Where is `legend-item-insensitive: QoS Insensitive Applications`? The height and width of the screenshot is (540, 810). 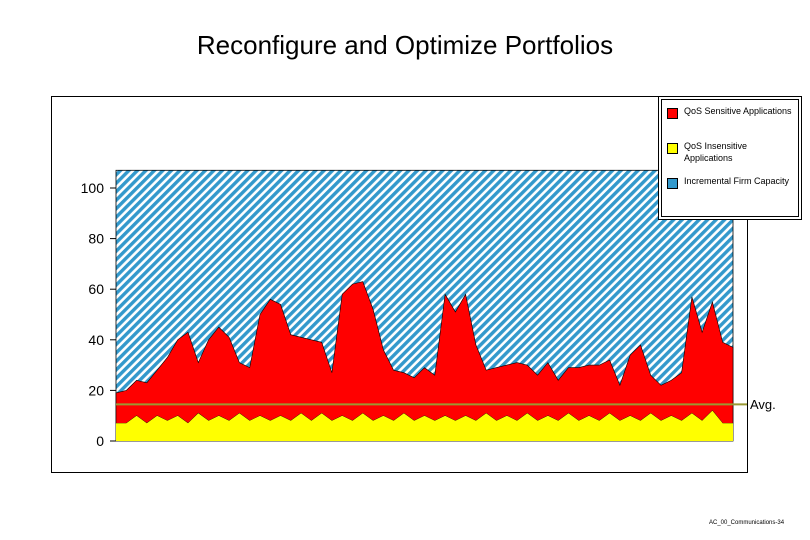 legend-item-insensitive: QoS Insensitive Applications is located at coordinates (730, 152).